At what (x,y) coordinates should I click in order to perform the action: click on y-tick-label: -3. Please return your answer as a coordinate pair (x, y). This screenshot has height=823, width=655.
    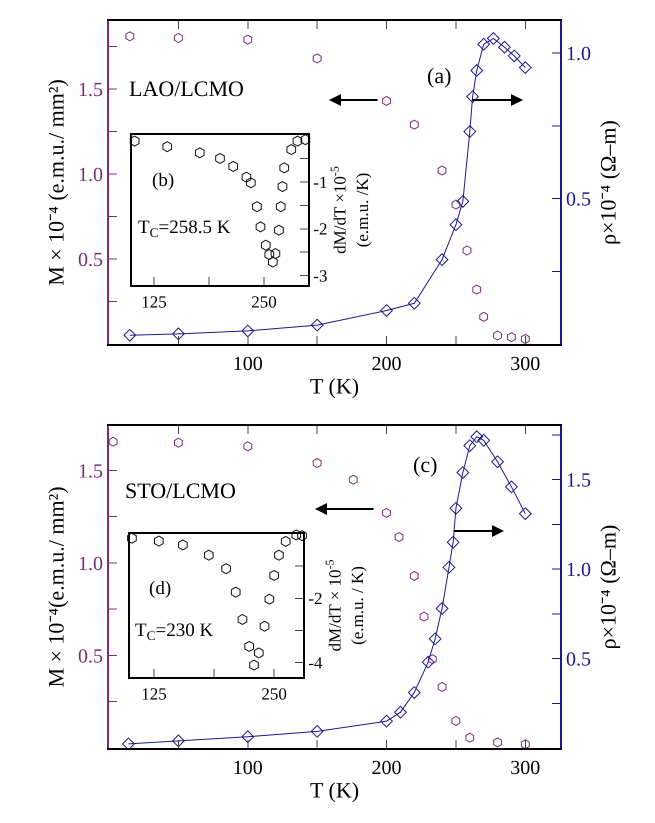
    Looking at the image, I should click on (320, 276).